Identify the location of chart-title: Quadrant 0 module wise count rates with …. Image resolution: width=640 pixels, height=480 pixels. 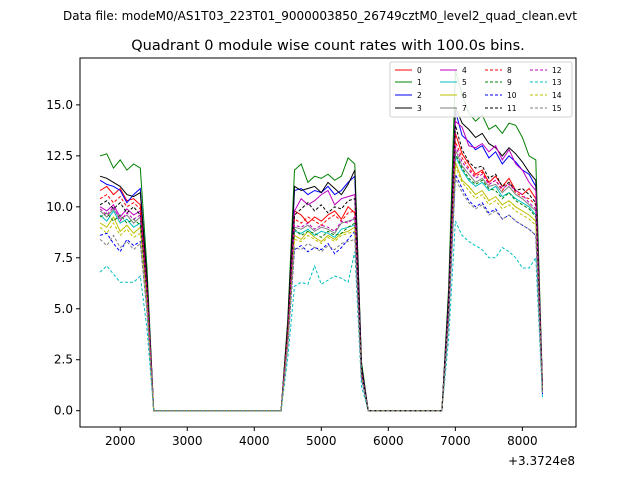
(328, 46).